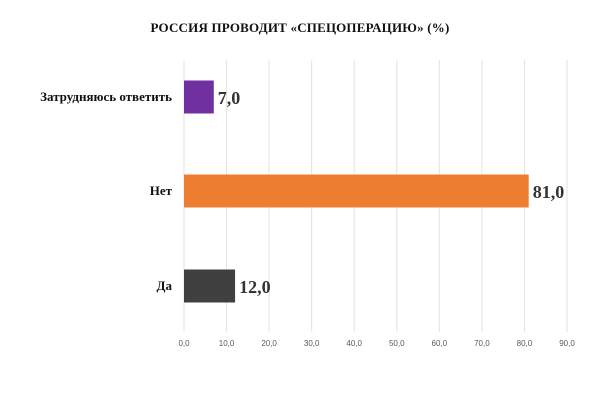 This screenshot has height=400, width=600. Describe the element at coordinates (440, 343) in the screenshot. I see `x-tick-label: 60,0` at that location.